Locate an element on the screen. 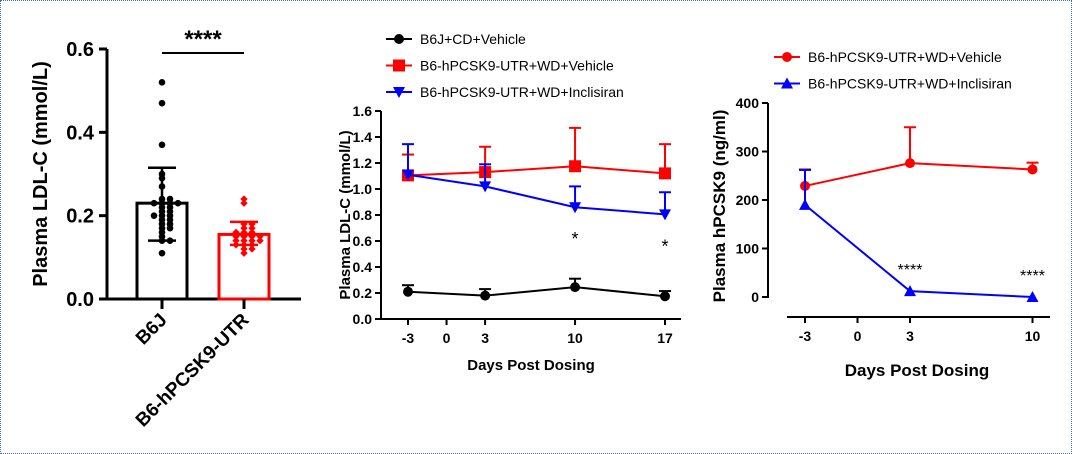 The width and height of the screenshot is (1072, 454). x-tick-label: 17 is located at coordinates (665, 338).